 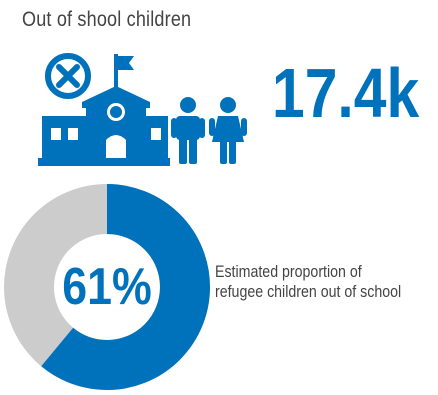 I want to click on page-title: Out of shool children, so click(x=107, y=19).